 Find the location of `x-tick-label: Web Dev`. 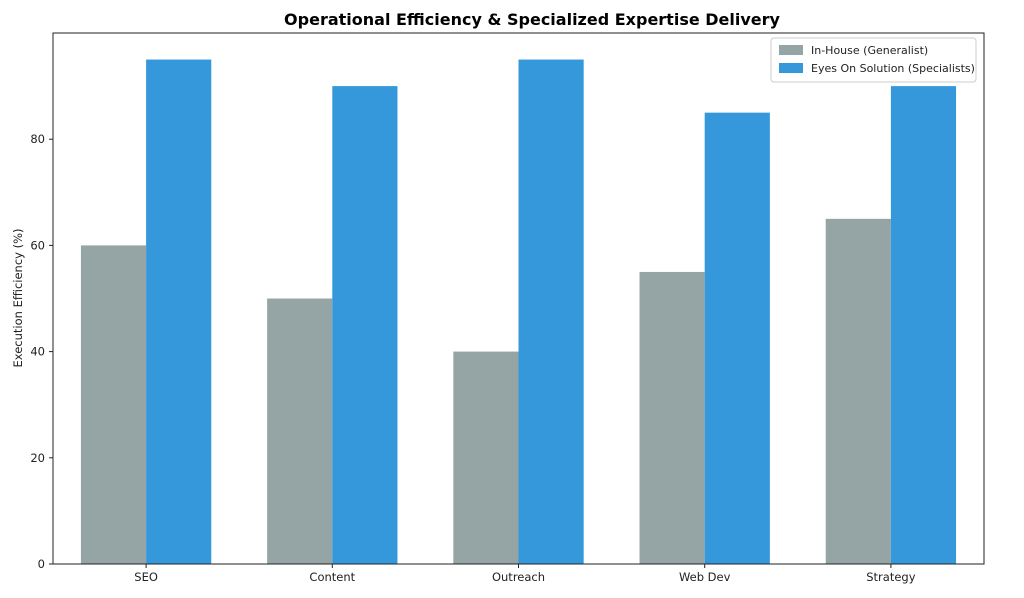

x-tick-label: Web Dev is located at coordinates (705, 577).